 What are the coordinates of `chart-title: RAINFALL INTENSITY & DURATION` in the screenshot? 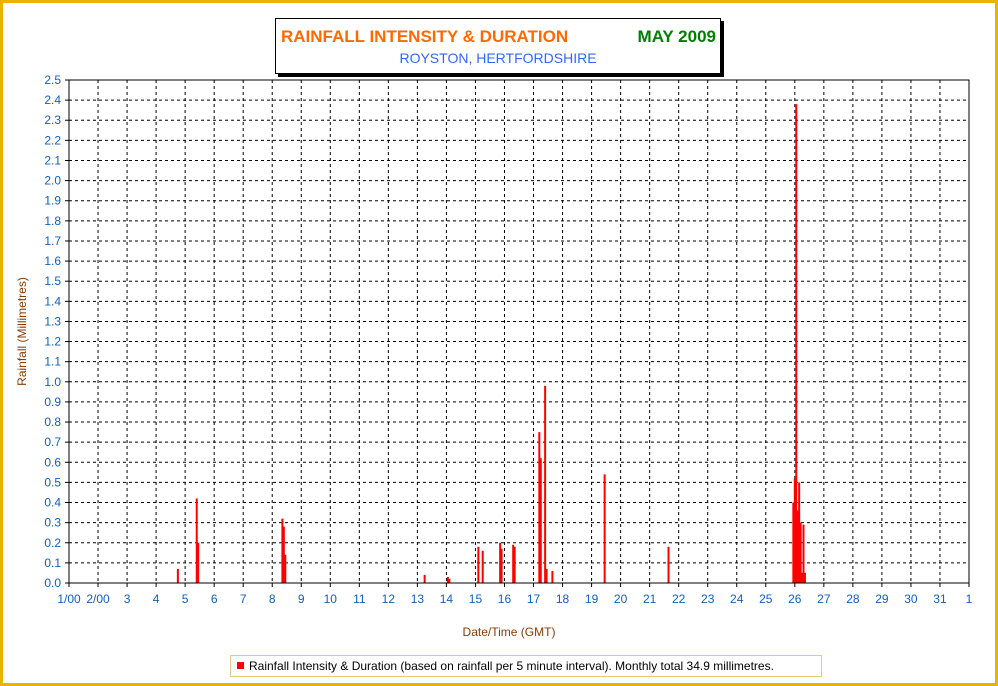 It's located at (425, 36).